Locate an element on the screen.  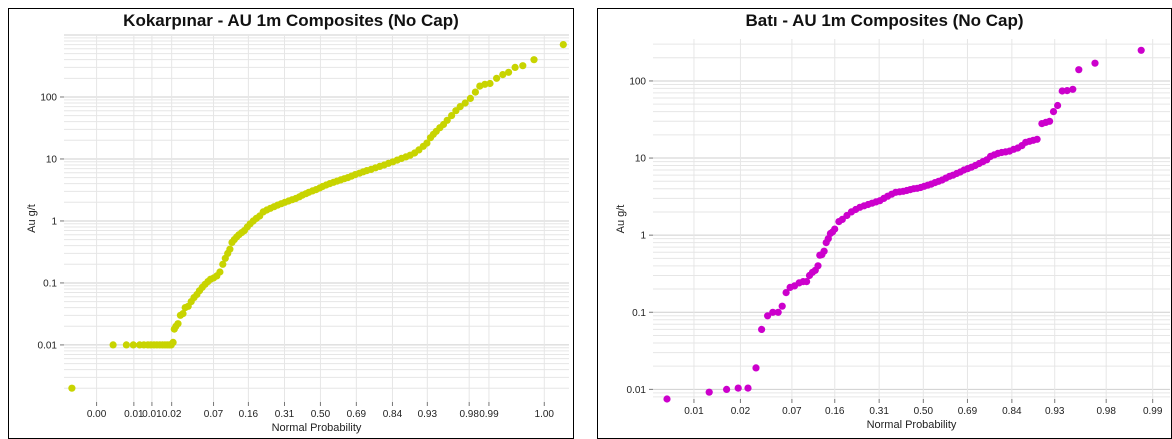
x-tick-label: 1.00 is located at coordinates (545, 414).